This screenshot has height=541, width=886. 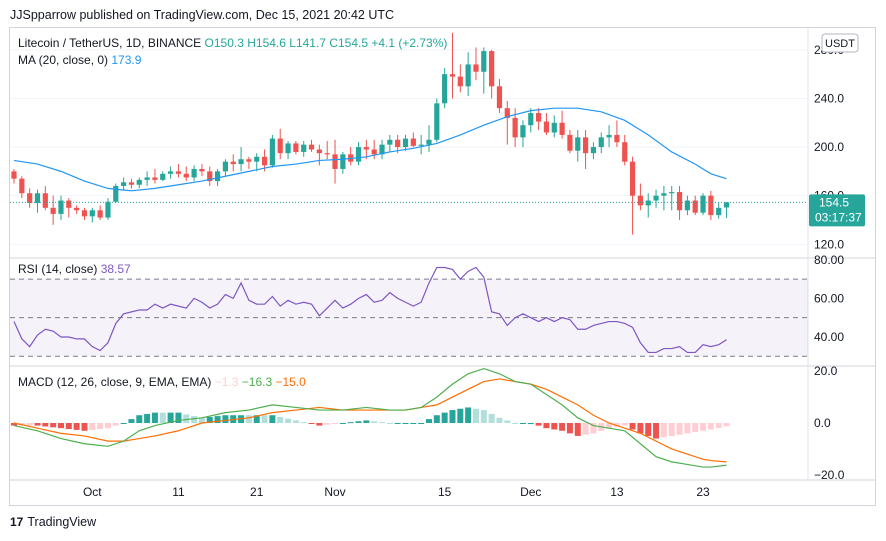 I want to click on currency-badge, so click(x=840, y=43).